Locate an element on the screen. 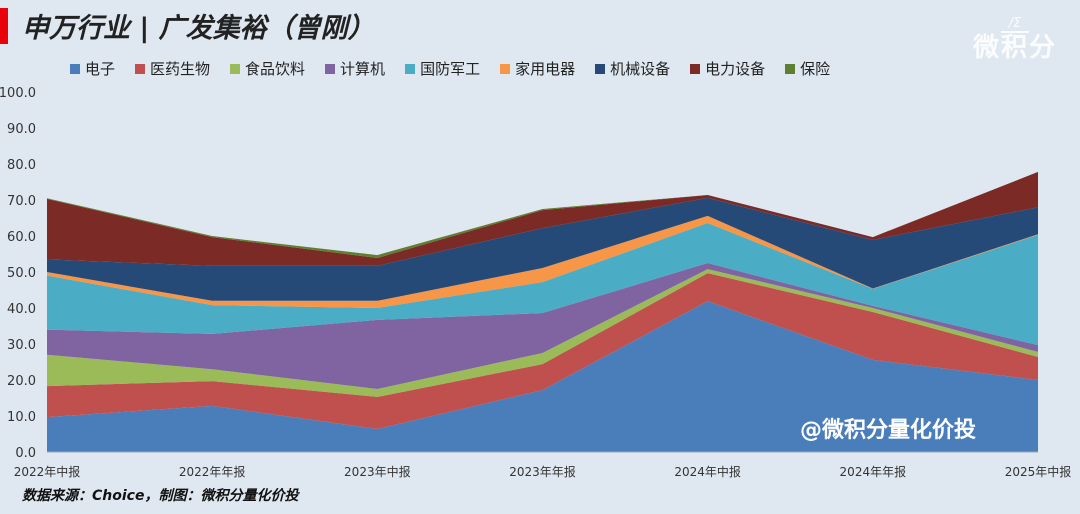 The height and width of the screenshot is (514, 1080). legend-item: 计算机 is located at coordinates (355, 68).